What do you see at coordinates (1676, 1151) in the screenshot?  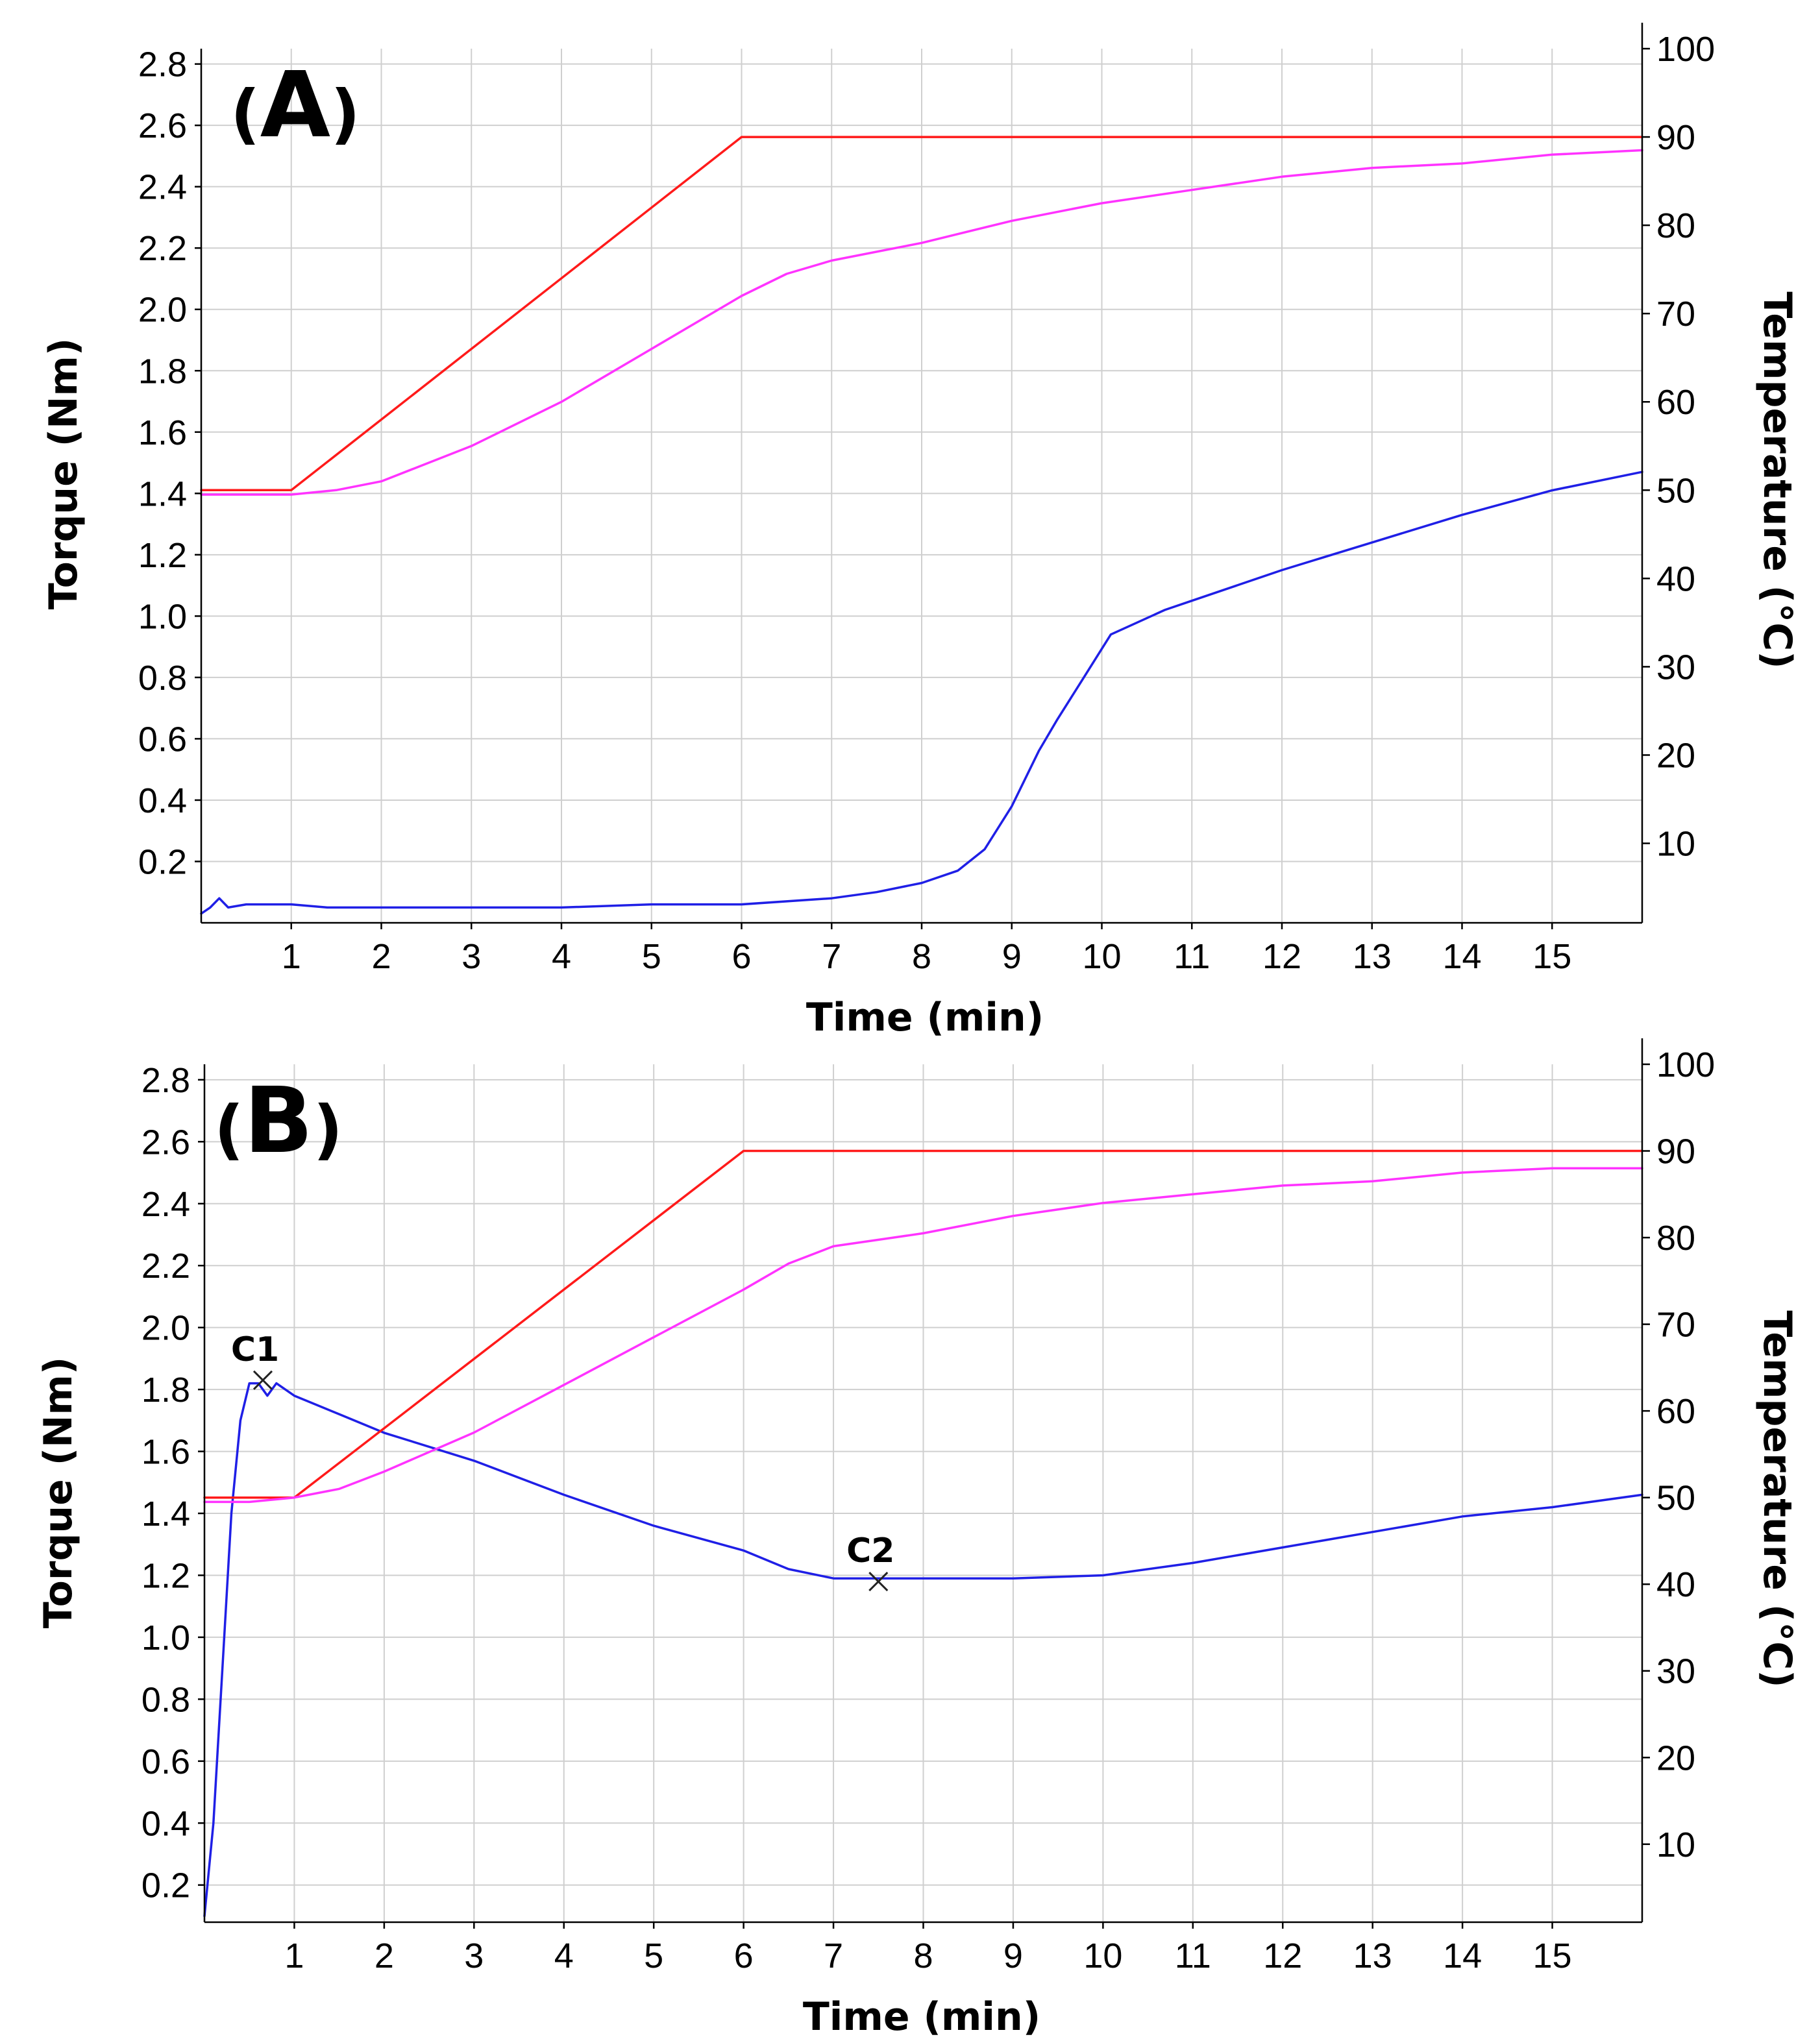 I see `panel-b-y2-tick-label: 90` at bounding box center [1676, 1151].